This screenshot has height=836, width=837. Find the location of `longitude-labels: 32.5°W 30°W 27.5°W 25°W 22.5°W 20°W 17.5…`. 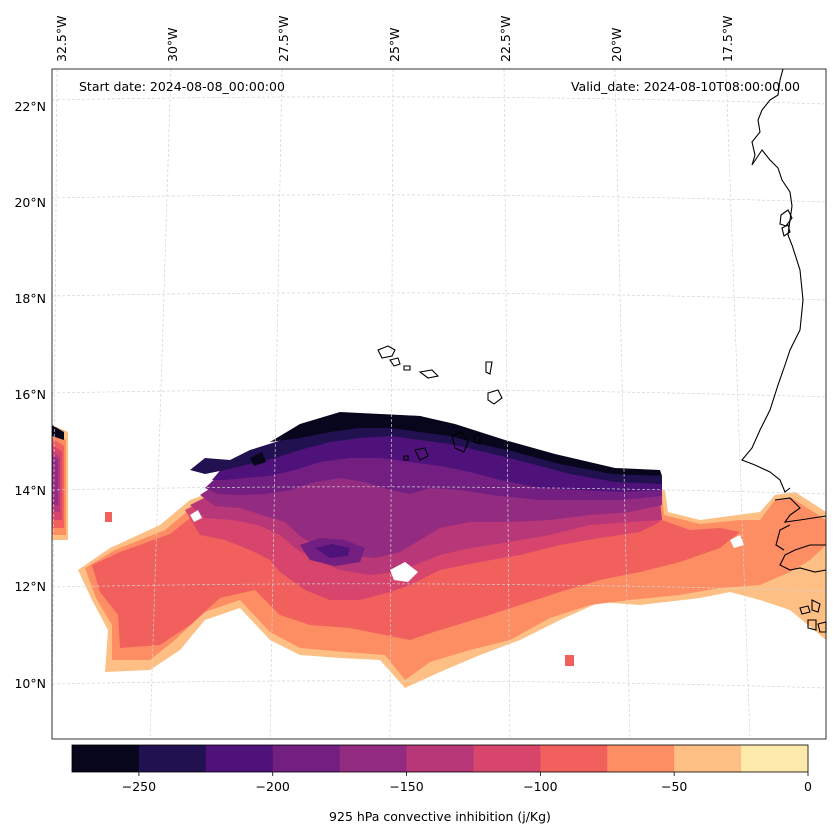

longitude-labels: 32.5°W 30°W 27.5°W 25°W 22.5°W 20°W 17.5… is located at coordinates (394, 39).